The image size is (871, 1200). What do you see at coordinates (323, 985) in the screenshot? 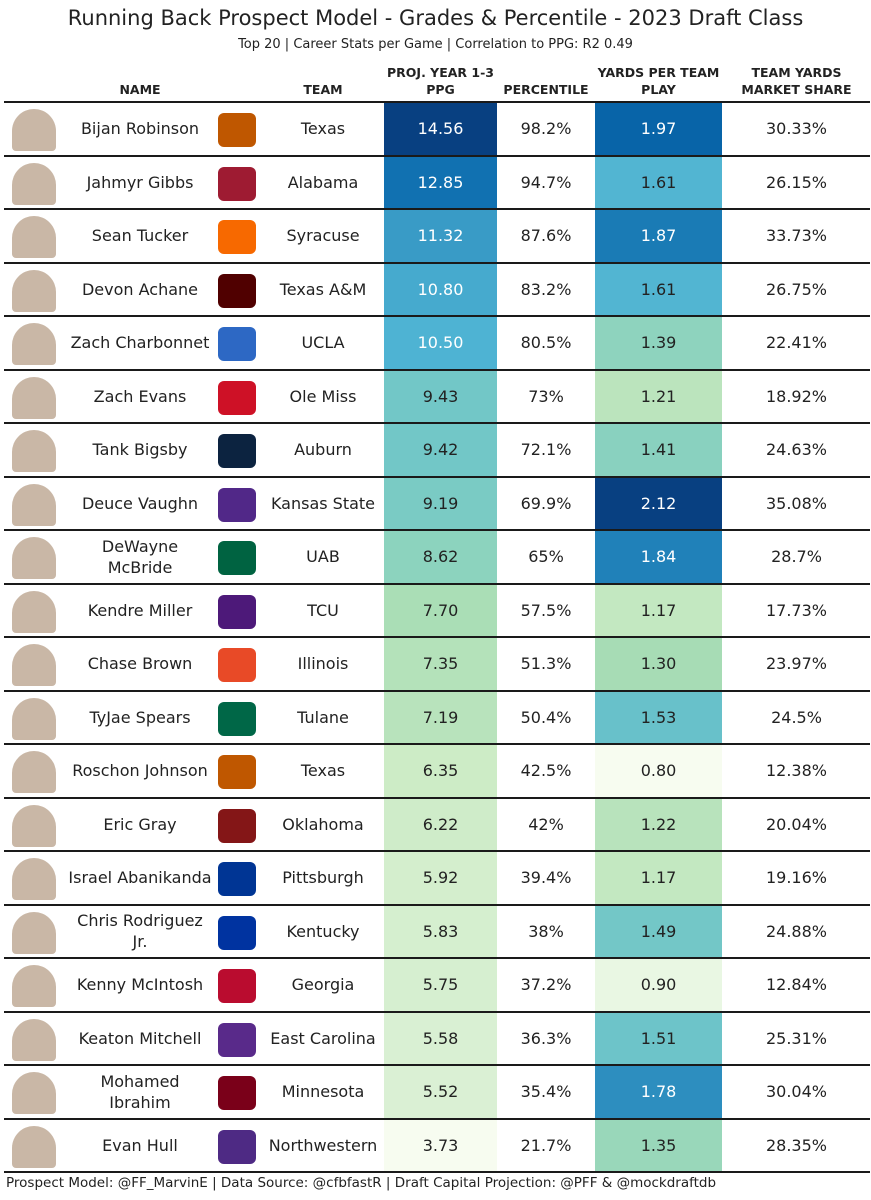
I see `team-name: Georgia` at bounding box center [323, 985].